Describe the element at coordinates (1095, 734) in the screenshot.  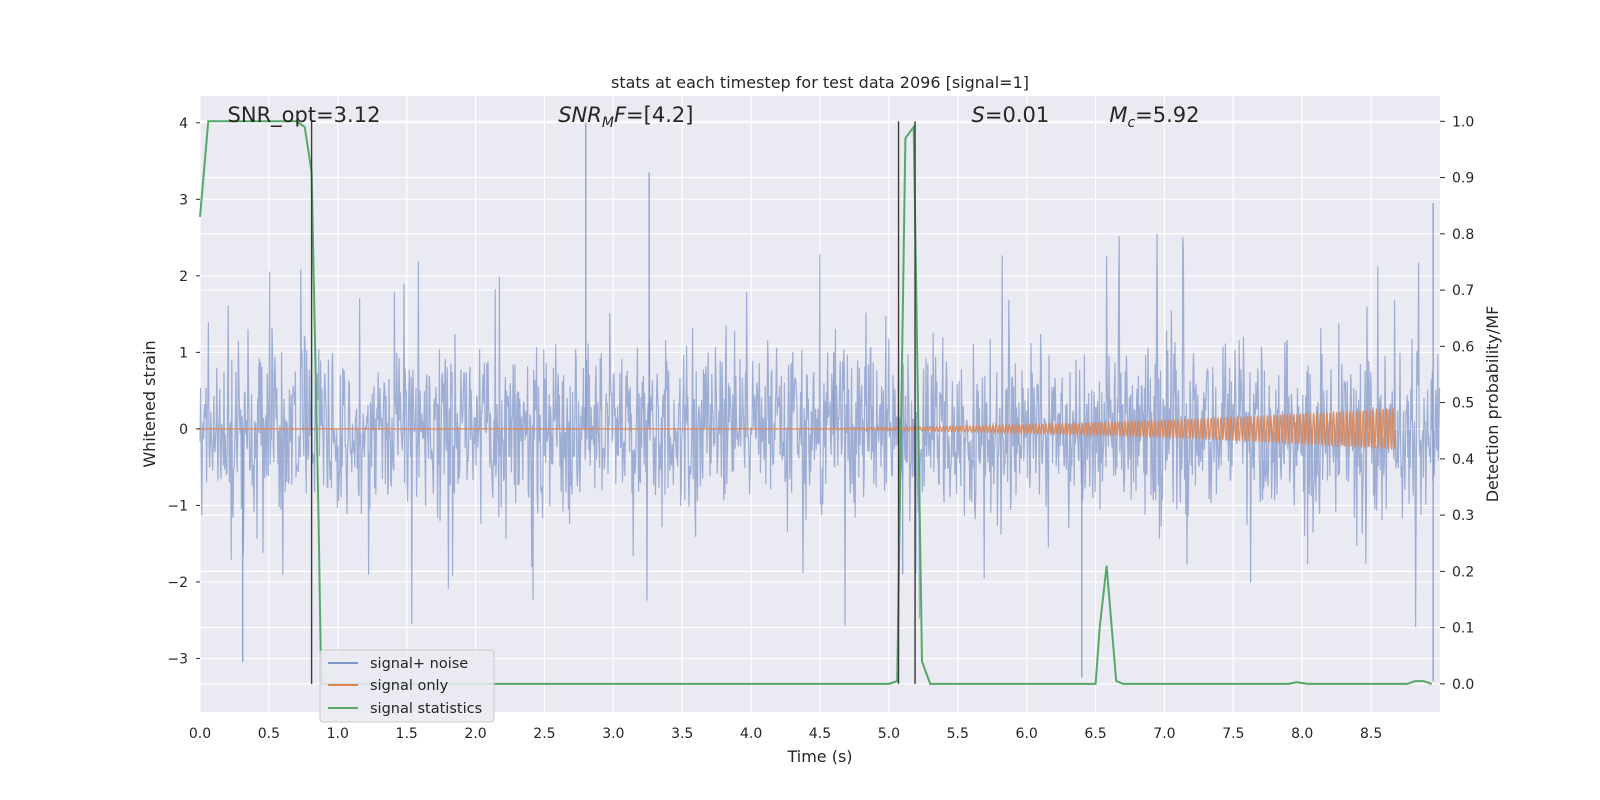
I see `x-tick-label: 6.5` at that location.